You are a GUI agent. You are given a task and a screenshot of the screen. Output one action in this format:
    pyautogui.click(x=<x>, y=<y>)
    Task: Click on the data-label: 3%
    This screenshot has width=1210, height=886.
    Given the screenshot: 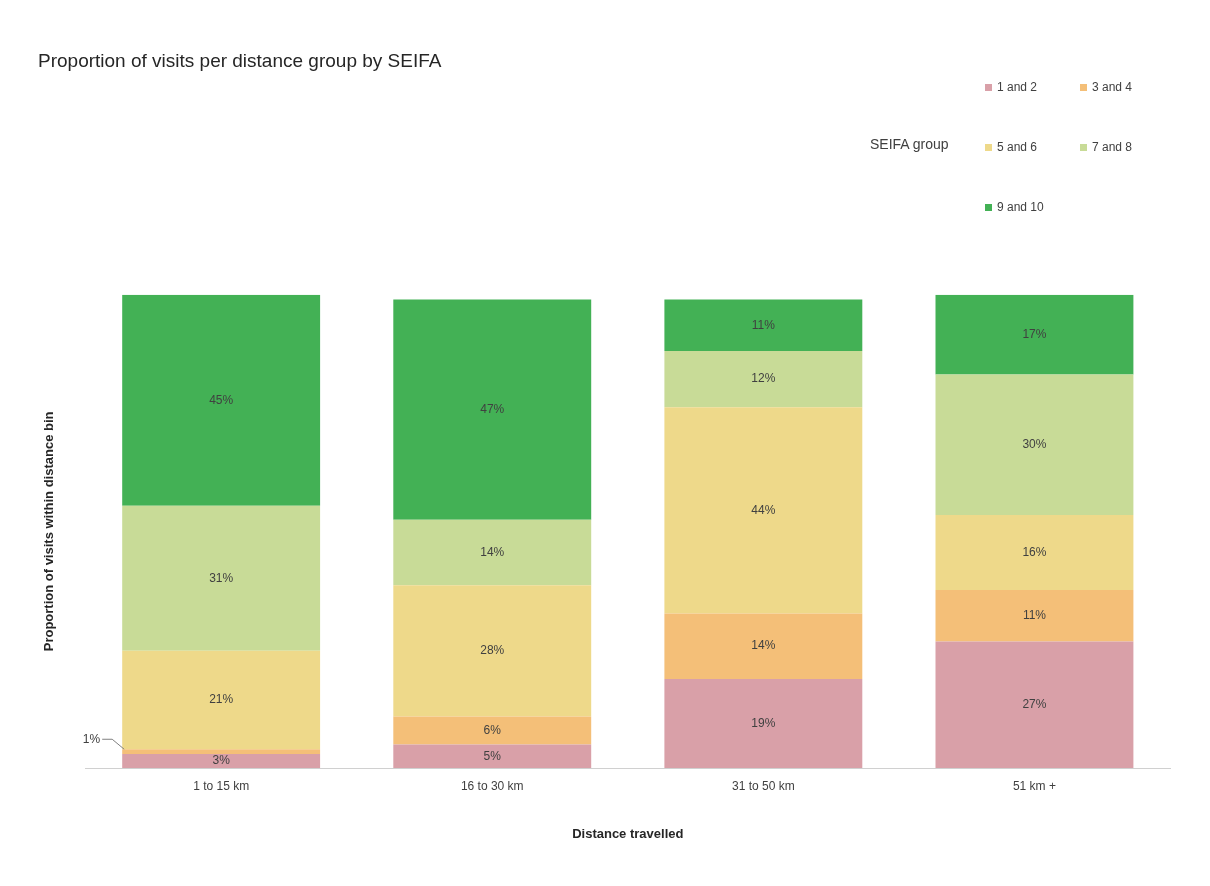 What is the action you would take?
    pyautogui.click(x=221, y=760)
    